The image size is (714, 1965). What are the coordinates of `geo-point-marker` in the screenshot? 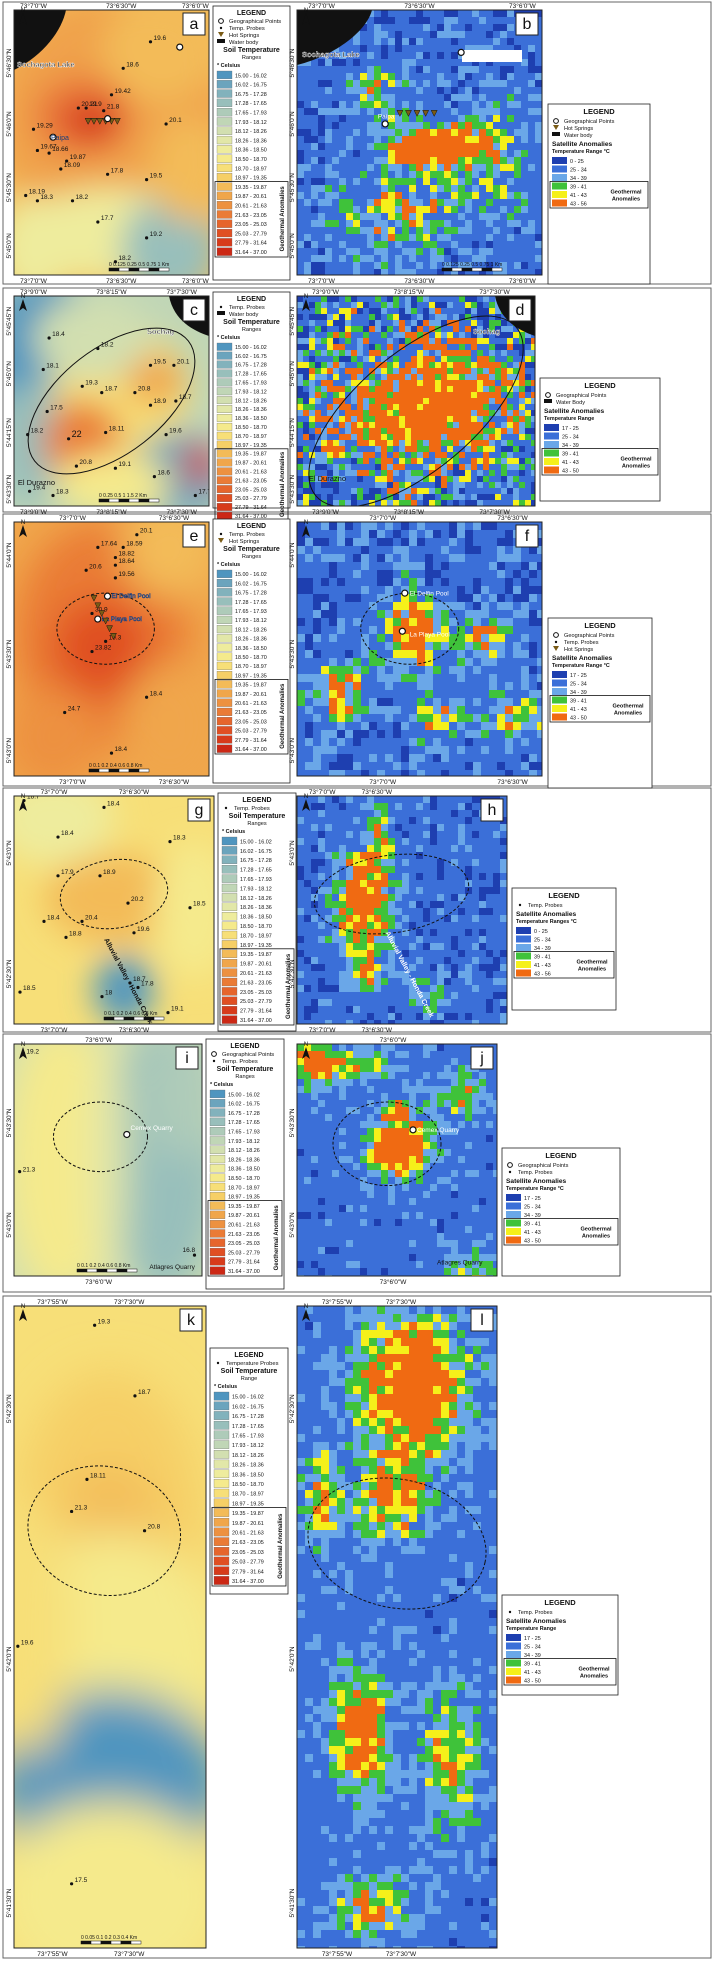 It's located at (461, 52).